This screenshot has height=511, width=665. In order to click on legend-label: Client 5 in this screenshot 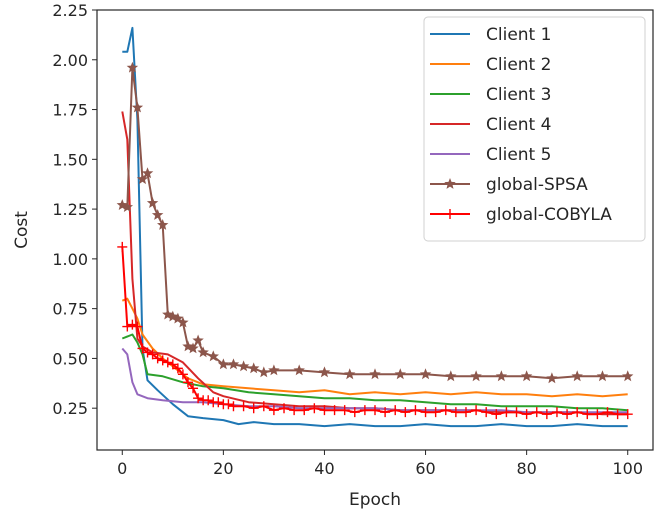, I will do `click(518, 155)`.